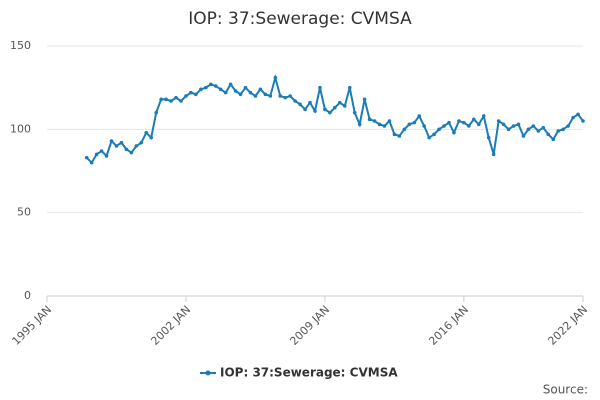  I want to click on y-tick-label: 0, so click(27, 295).